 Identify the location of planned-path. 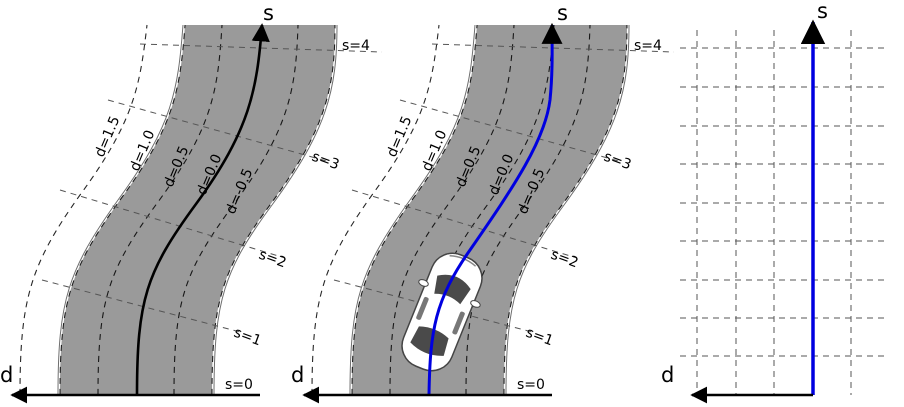
(495, 209).